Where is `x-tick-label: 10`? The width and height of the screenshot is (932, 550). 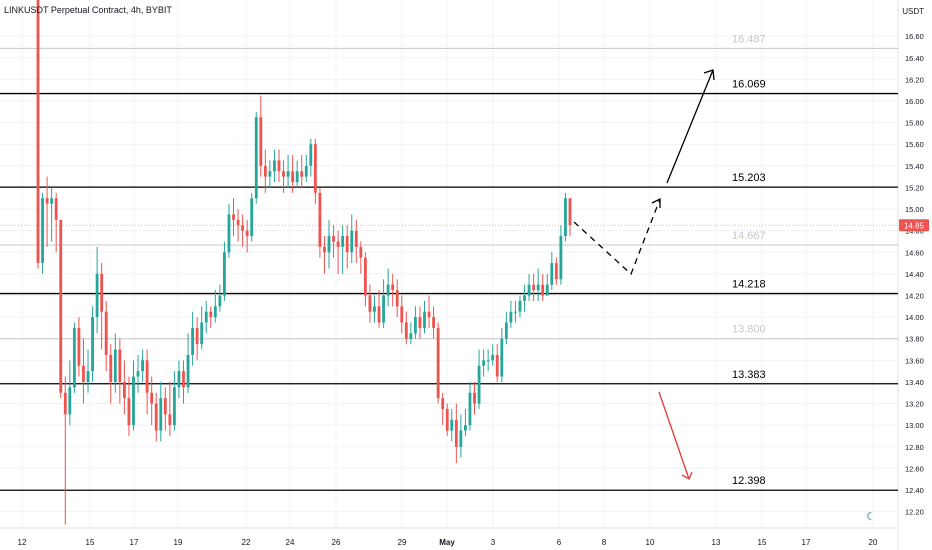 x-tick-label: 10 is located at coordinates (650, 542).